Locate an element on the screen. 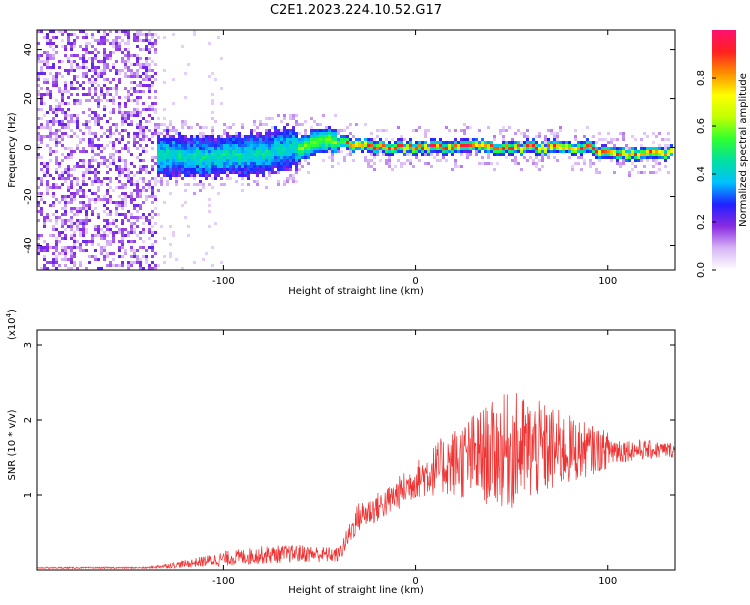 Image resolution: width=750 pixels, height=605 pixels. colorbar-tick-label: 0.8 is located at coordinates (701, 78).